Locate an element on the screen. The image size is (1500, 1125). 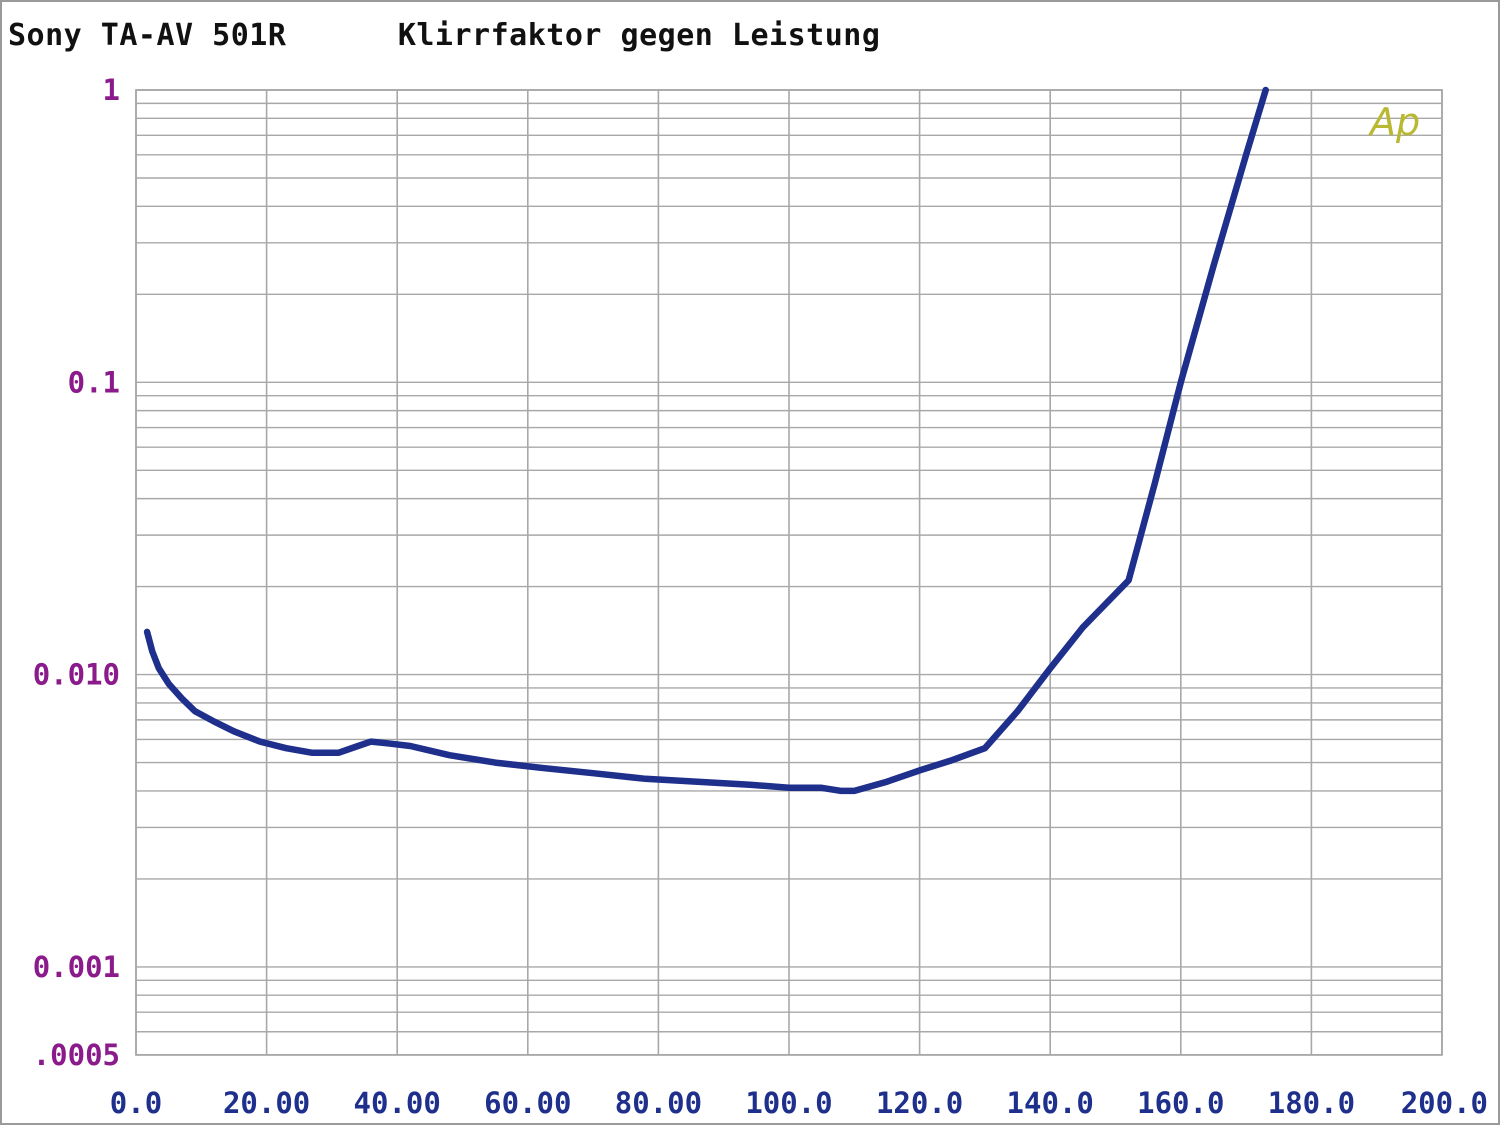
x-tick-label: 20.00 is located at coordinates (266, 1103).